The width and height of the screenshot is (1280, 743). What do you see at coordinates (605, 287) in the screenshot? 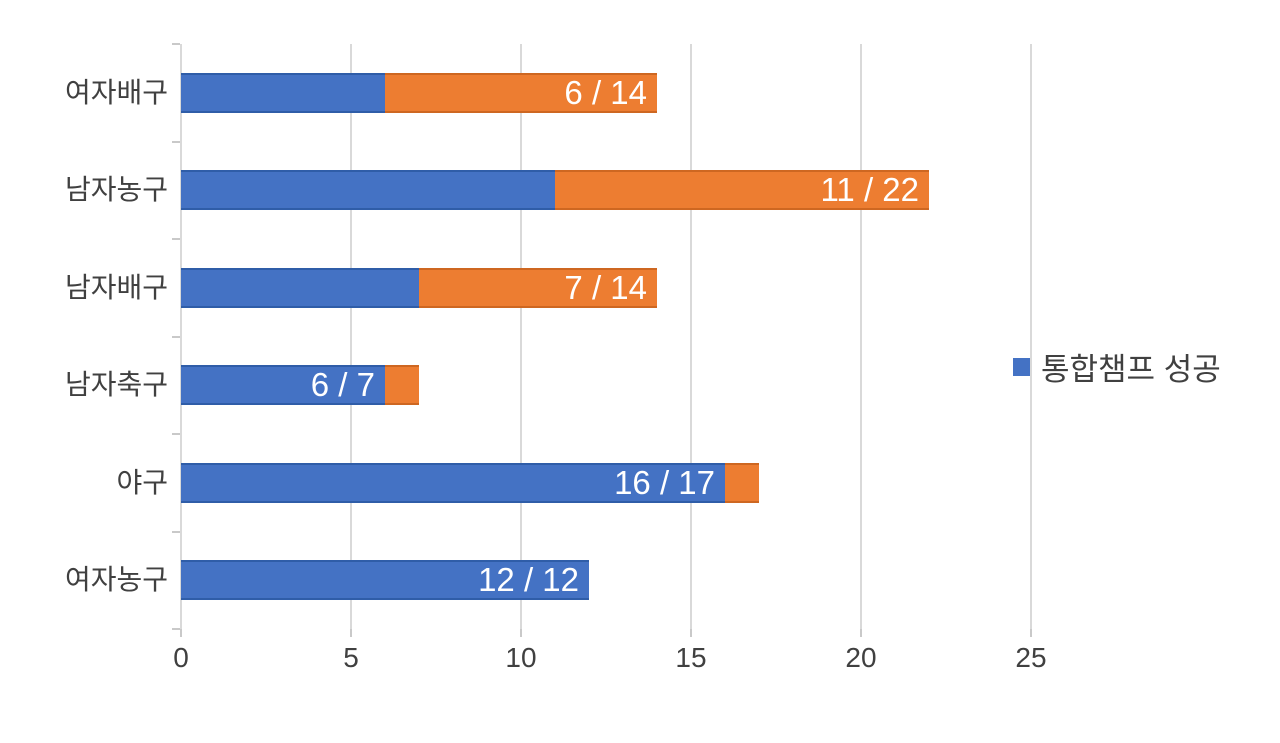
I see `bar-data-label-2: 7 / 14` at bounding box center [605, 287].